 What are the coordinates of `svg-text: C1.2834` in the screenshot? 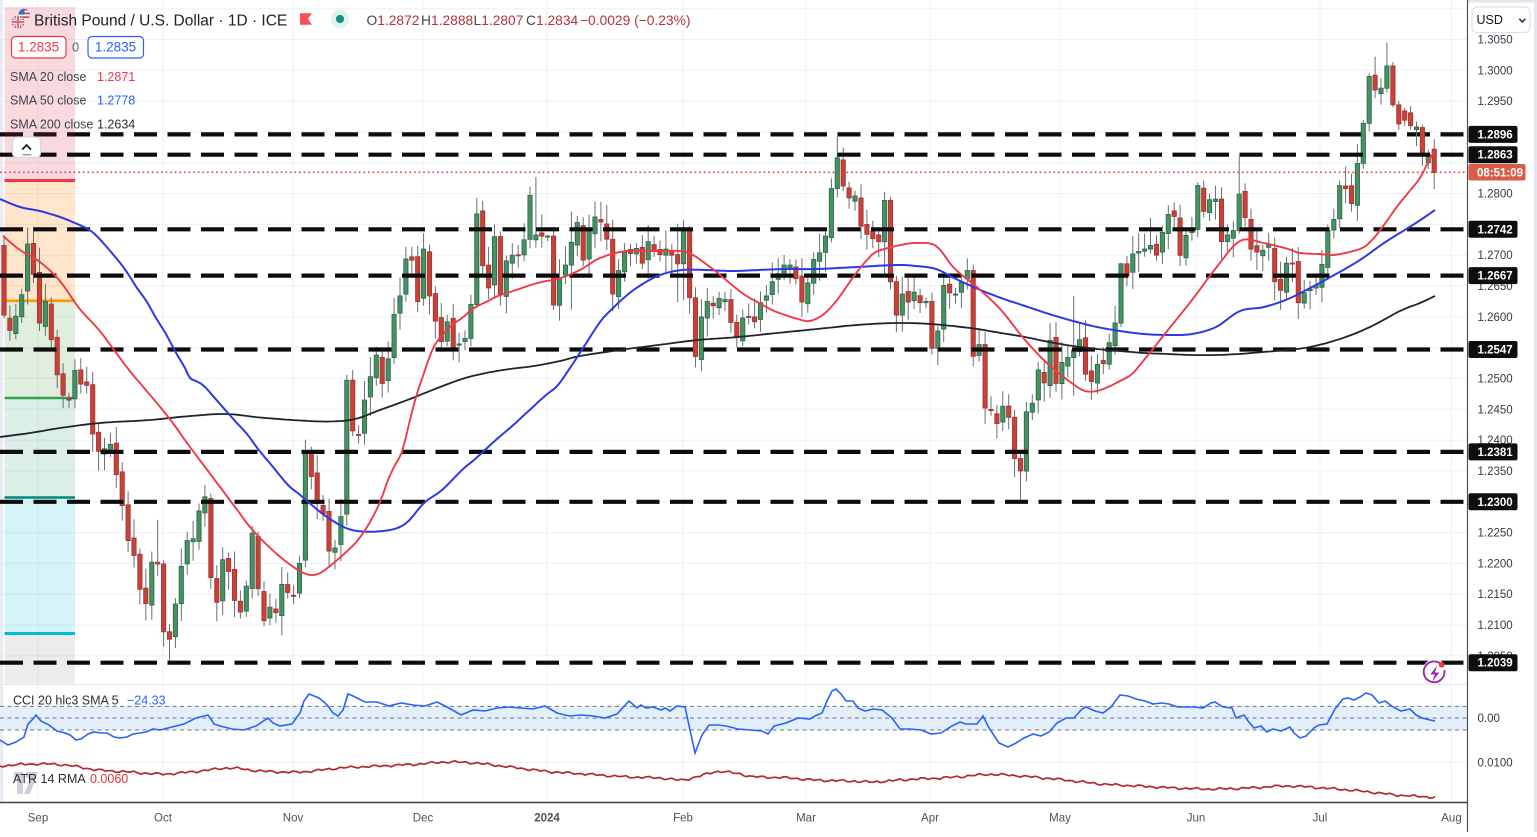 It's located at (552, 20).